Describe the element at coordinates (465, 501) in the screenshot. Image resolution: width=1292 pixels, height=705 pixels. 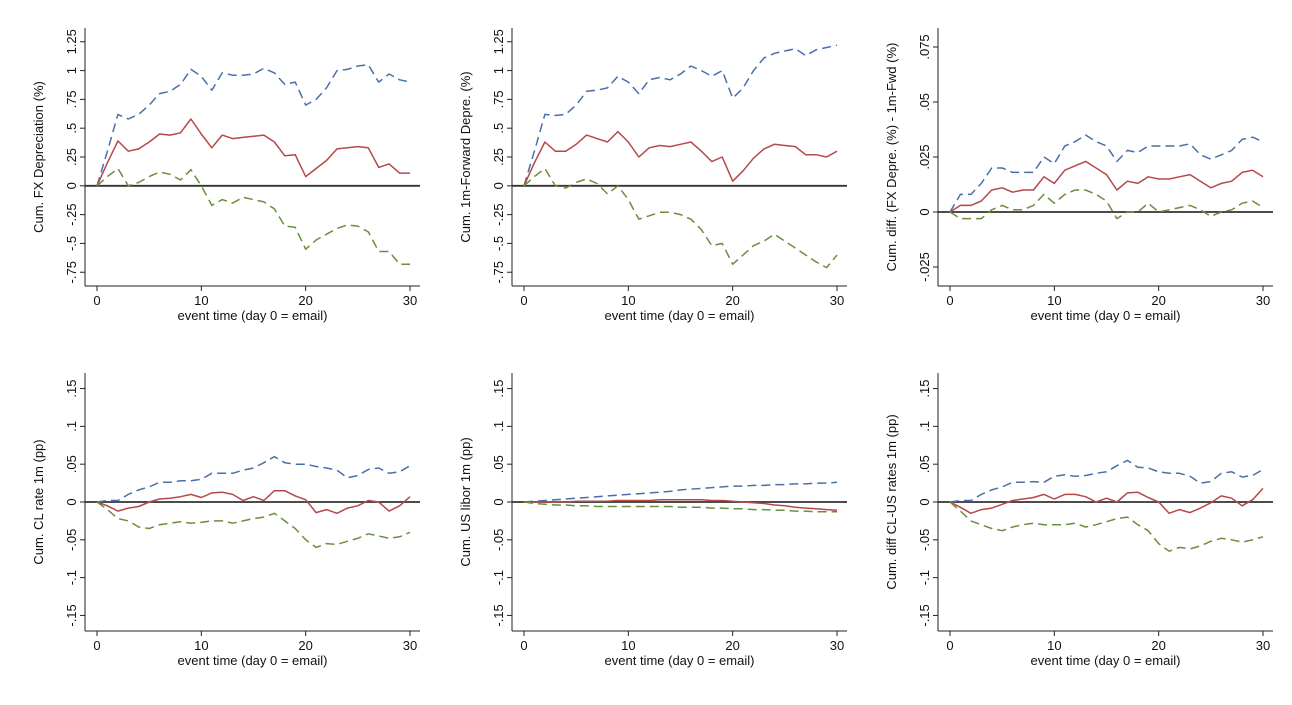
I see `y-axis-title: Cum. US libor 1m (pp)` at that location.